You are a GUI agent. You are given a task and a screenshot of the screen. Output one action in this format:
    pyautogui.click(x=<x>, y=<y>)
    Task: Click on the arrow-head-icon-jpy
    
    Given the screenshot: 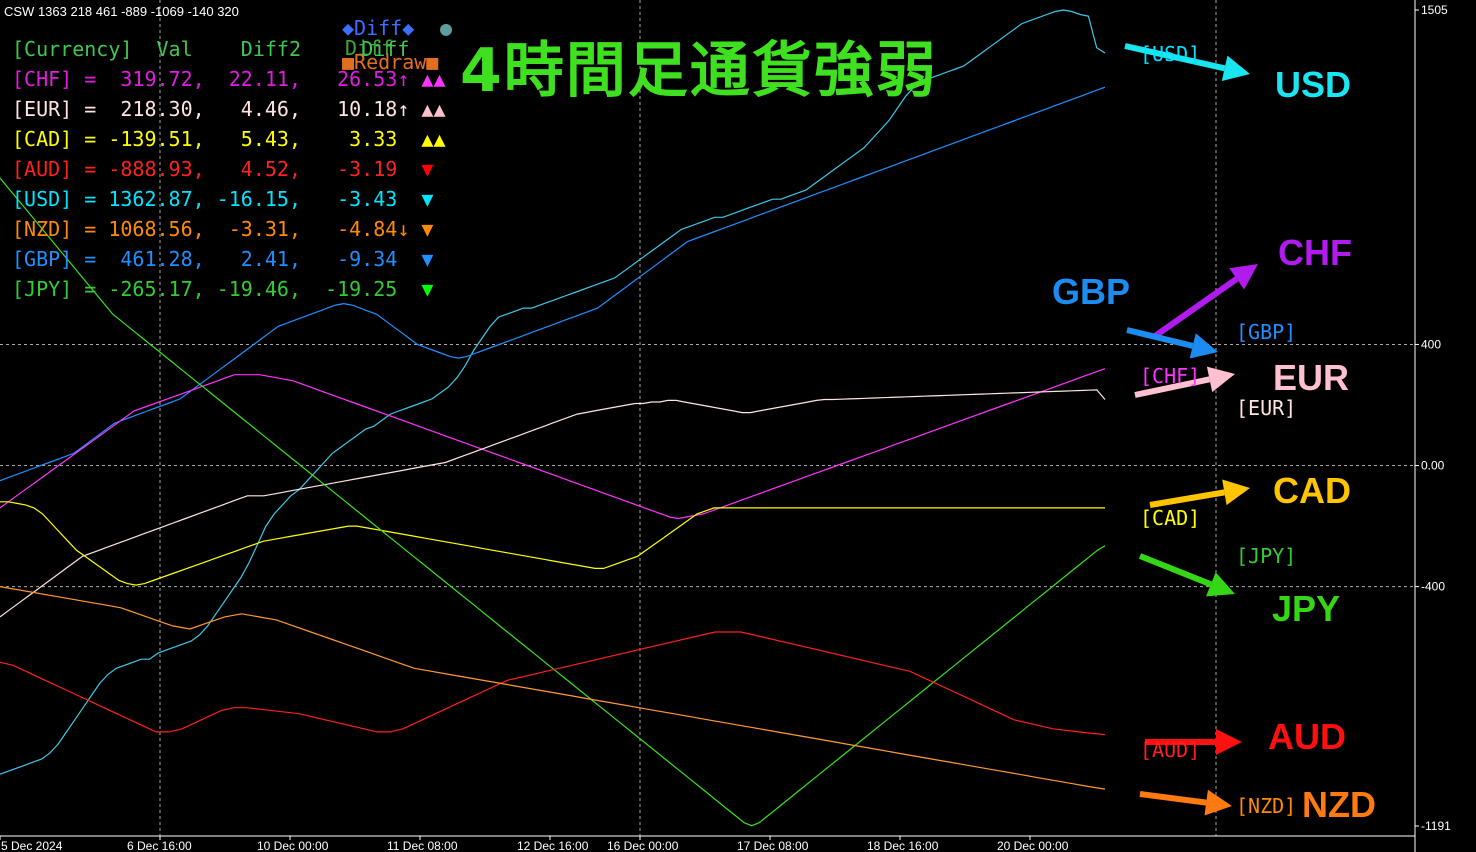 What is the action you would take?
    pyautogui.click(x=1220, y=584)
    